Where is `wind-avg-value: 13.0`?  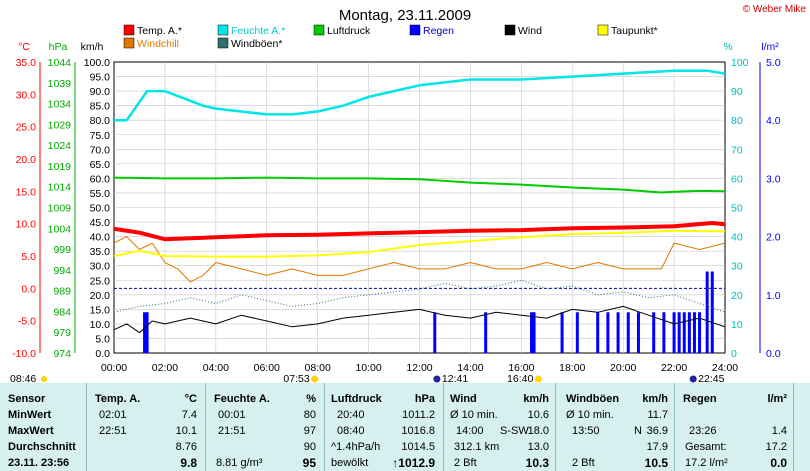
wind-avg-value: 13.0 is located at coordinates (538, 447).